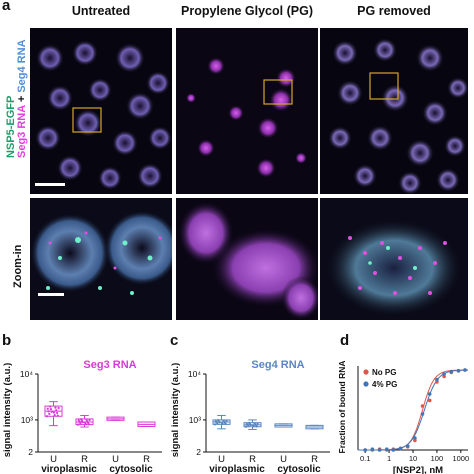 The height and width of the screenshot is (474, 474). I want to click on zoom-pg, so click(247, 259).